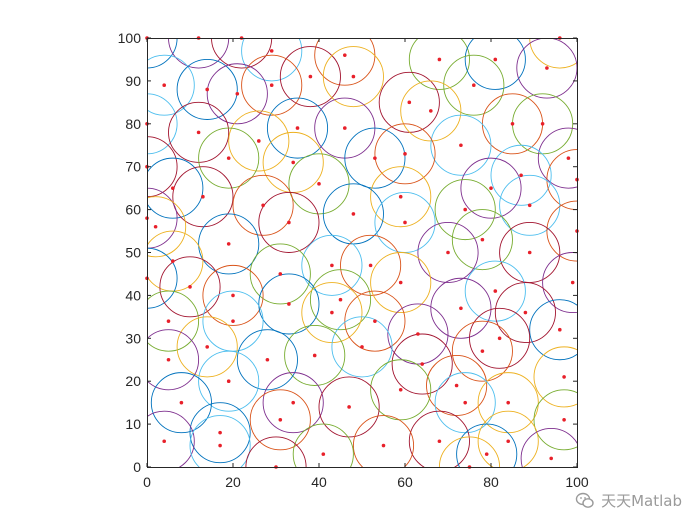 The width and height of the screenshot is (700, 525). Describe the element at coordinates (133, 124) in the screenshot. I see `y-tick-label: 80` at that location.